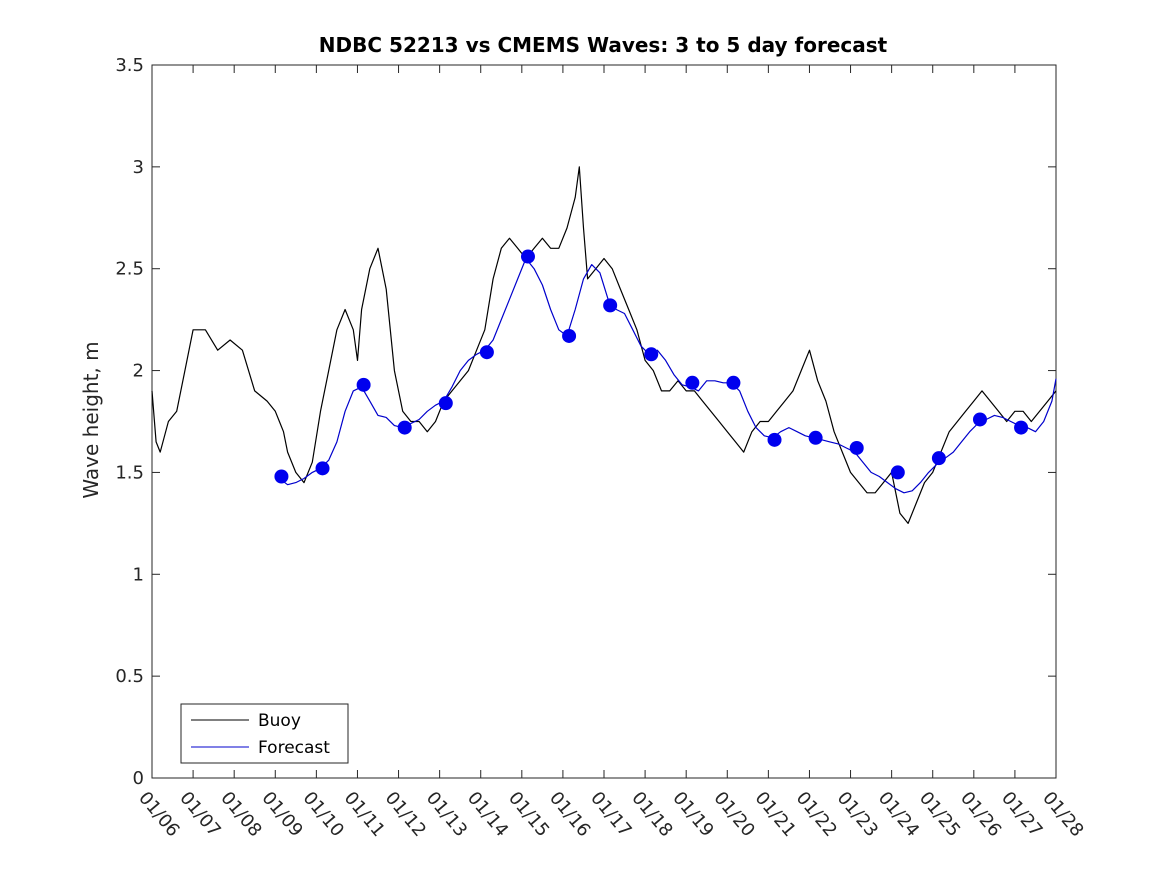 Image resolution: width=1167 pixels, height=875 pixels. Describe the element at coordinates (651, 814) in the screenshot. I see `x-tick-label: 01/18` at that location.